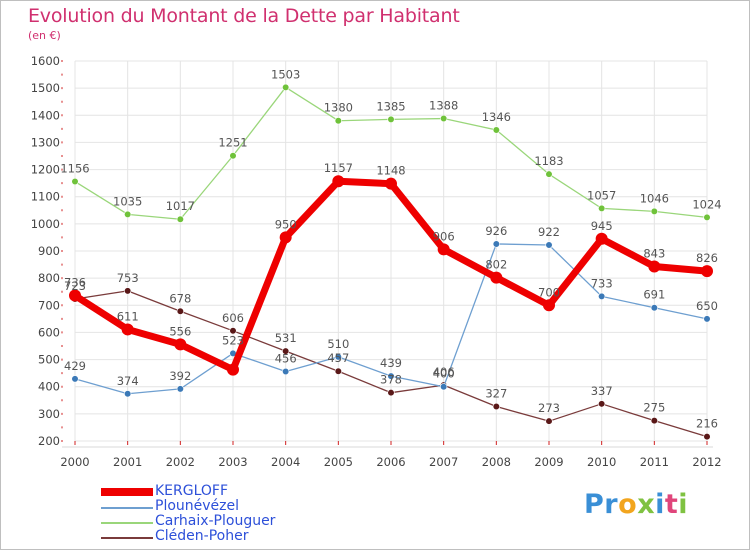 The image size is (750, 550). What do you see at coordinates (45, 197) in the screenshot?
I see `y-tick-label: 1100` at bounding box center [45, 197].